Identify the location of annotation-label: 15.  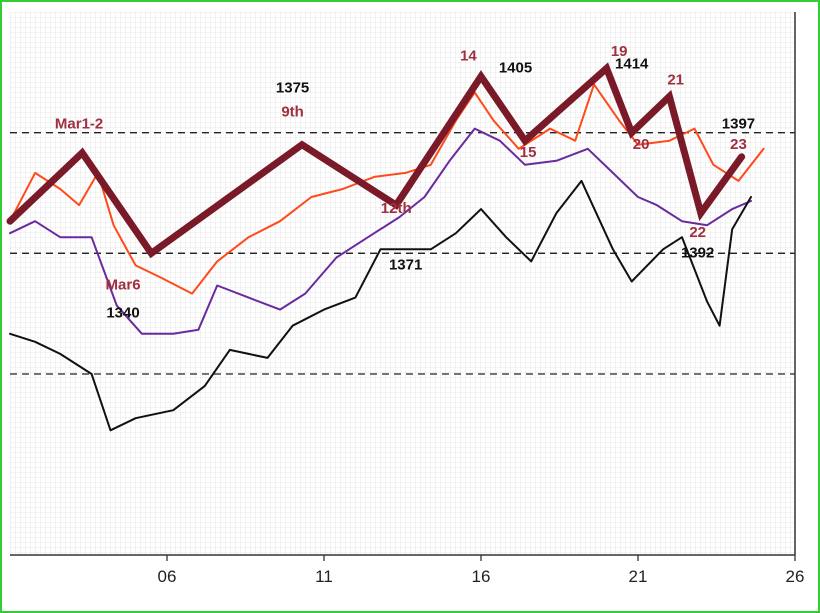
(528, 152).